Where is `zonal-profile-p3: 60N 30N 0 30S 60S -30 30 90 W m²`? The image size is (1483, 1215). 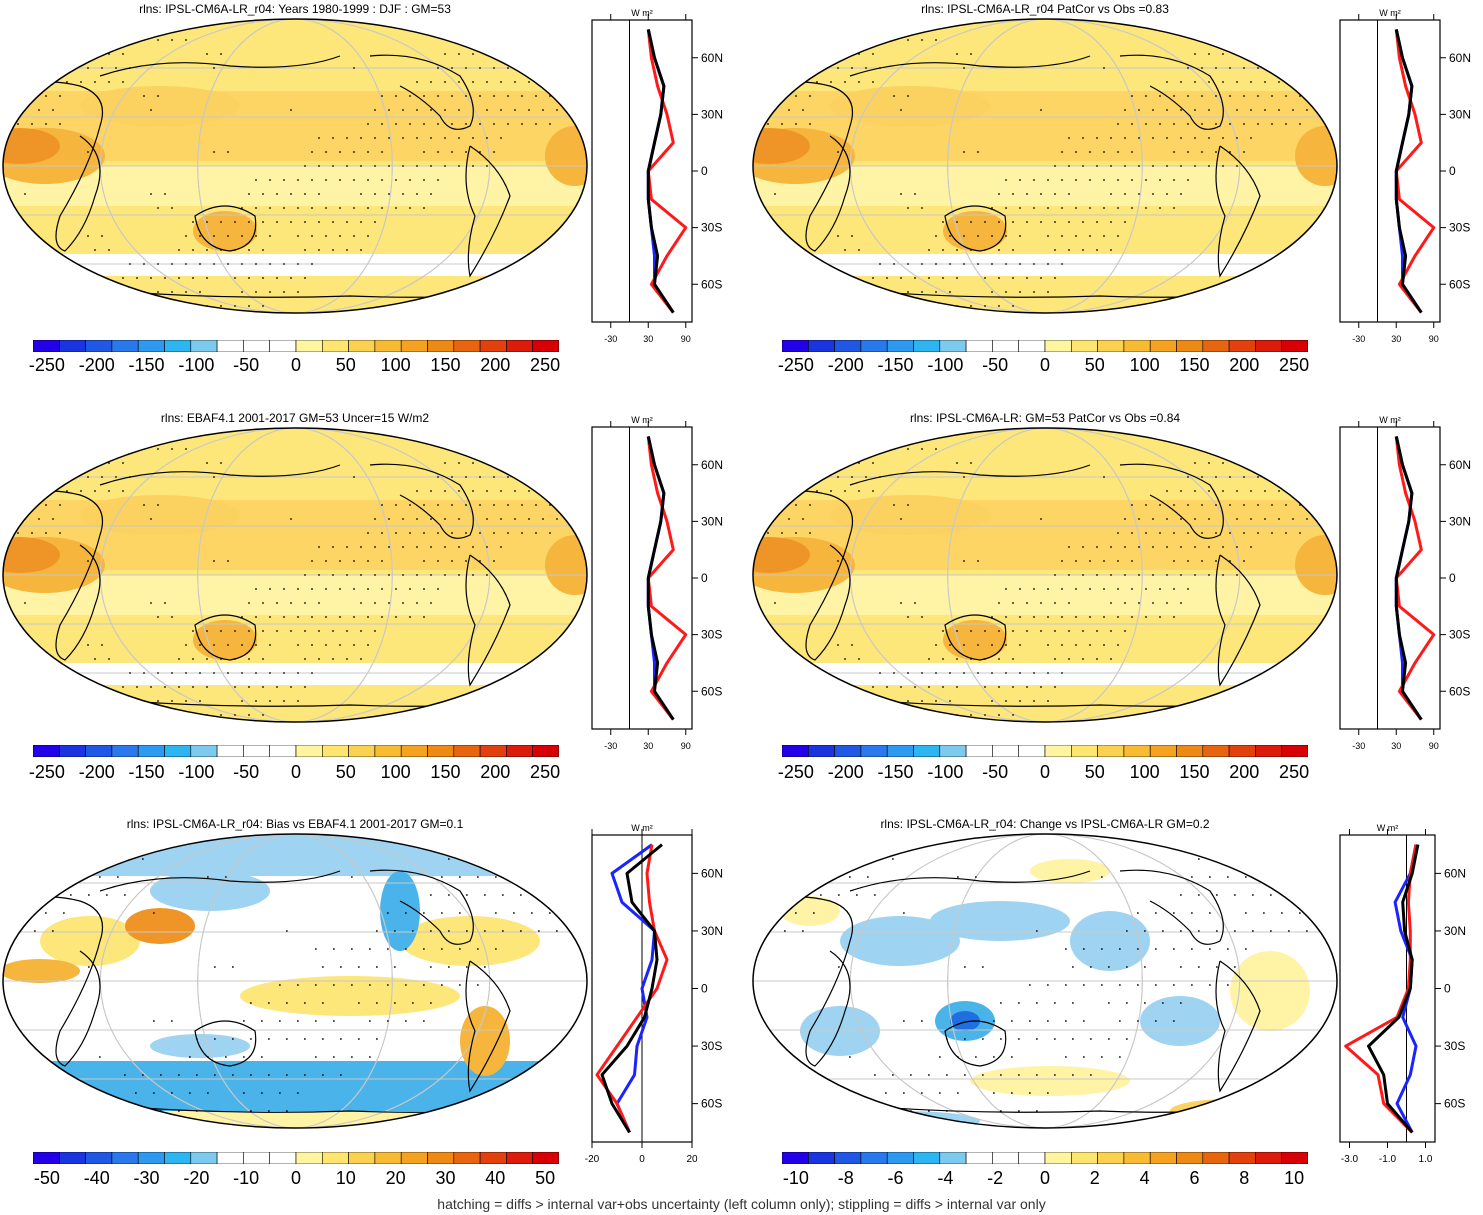 zonal-profile-p3: 60N 30N 0 30S 60S -30 30 90 W m² is located at coordinates (657, 583).